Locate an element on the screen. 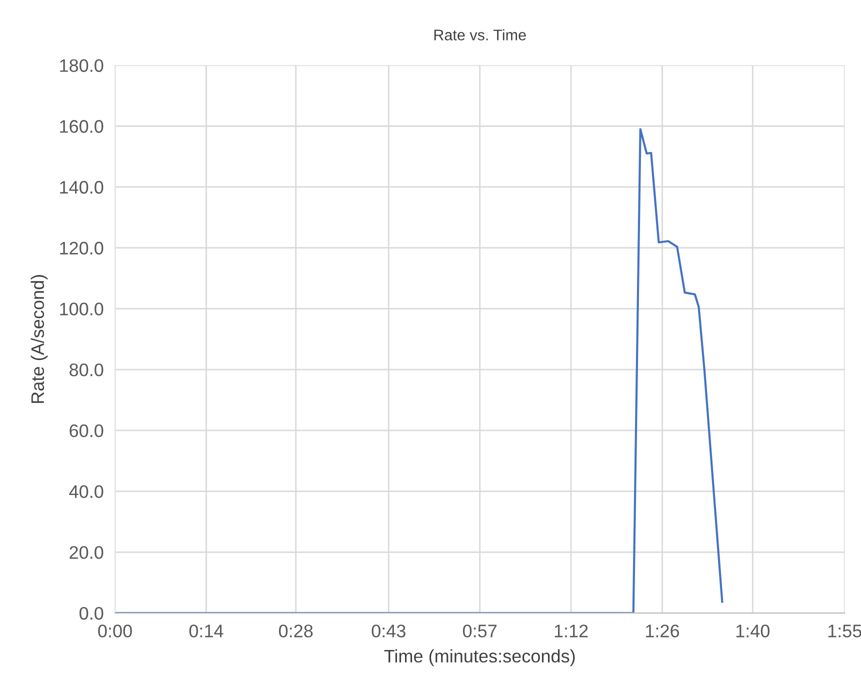 The width and height of the screenshot is (861, 687). x-axis-title: Time (minutes:seconds) is located at coordinates (479, 657).